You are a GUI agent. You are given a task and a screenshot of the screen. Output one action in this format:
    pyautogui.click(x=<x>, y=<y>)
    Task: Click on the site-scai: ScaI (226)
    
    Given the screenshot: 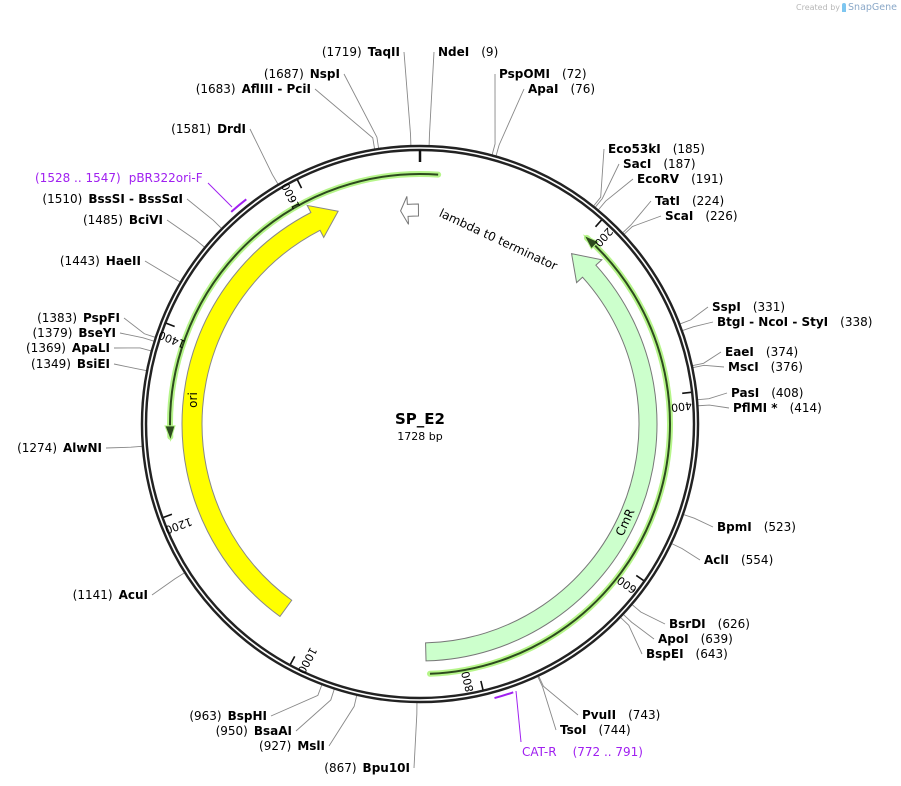 What is the action you would take?
    pyautogui.click(x=701, y=216)
    